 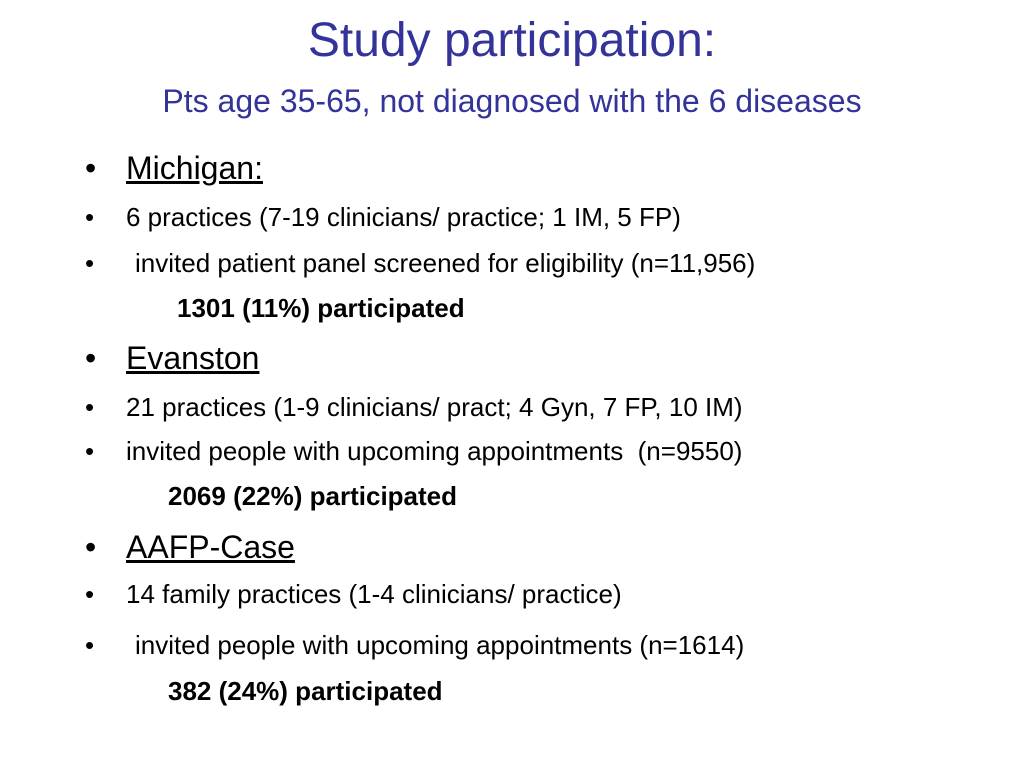 What do you see at coordinates (512, 40) in the screenshot?
I see `slide-title: Study participation:` at bounding box center [512, 40].